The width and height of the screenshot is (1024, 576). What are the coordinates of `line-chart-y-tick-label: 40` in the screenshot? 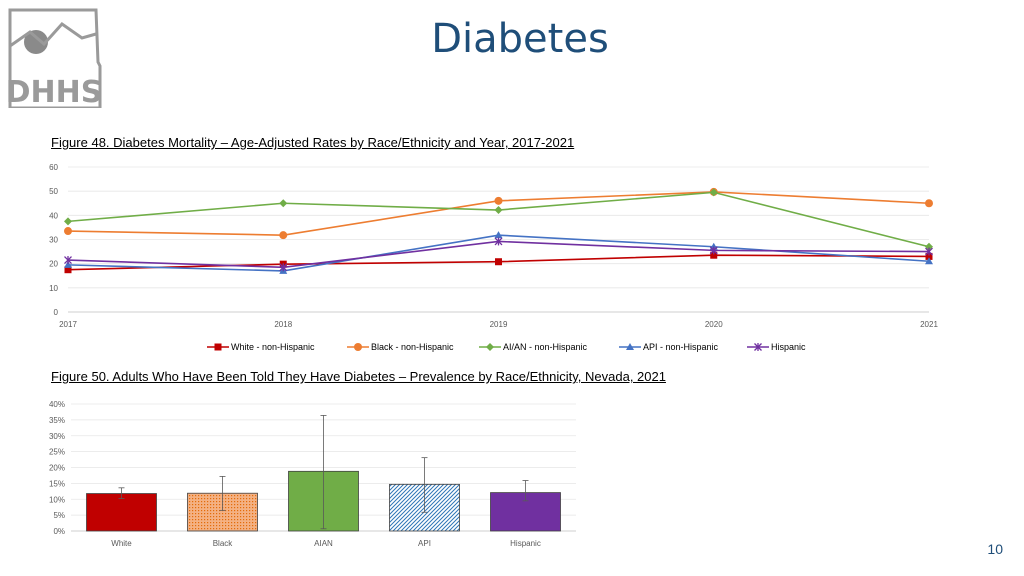 It's located at (53, 215).